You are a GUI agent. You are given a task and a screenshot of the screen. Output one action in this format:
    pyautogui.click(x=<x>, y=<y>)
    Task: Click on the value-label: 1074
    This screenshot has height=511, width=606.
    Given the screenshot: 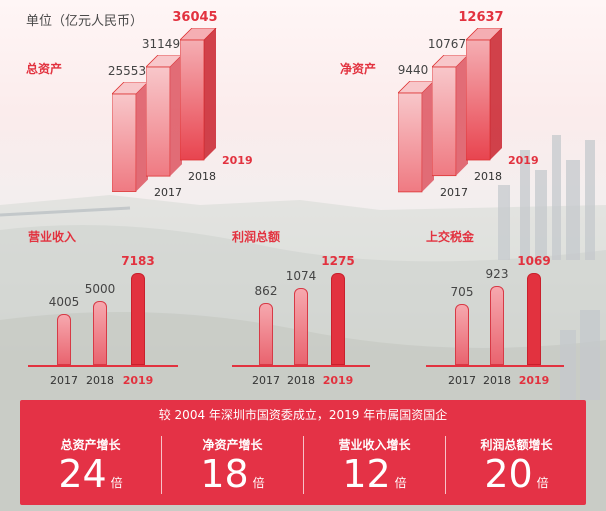 What is the action you would take?
    pyautogui.click(x=301, y=276)
    